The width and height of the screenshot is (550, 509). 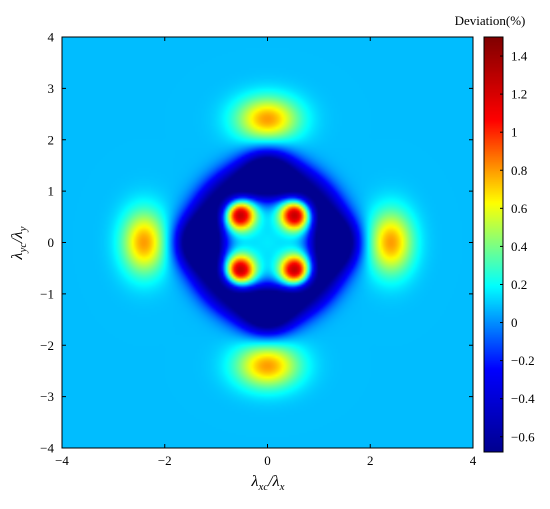 I want to click on x-tick-label: 0, so click(x=267, y=460).